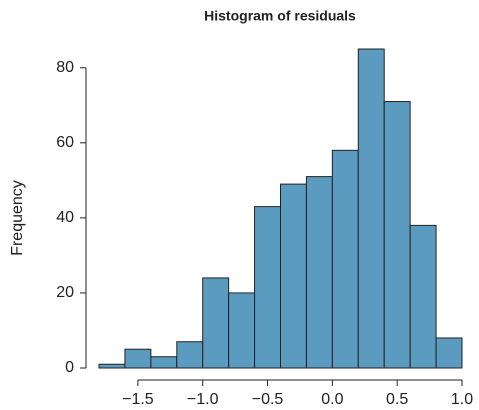 The height and width of the screenshot is (410, 479). What do you see at coordinates (69, 367) in the screenshot?
I see `y-tick-label: 0` at bounding box center [69, 367].